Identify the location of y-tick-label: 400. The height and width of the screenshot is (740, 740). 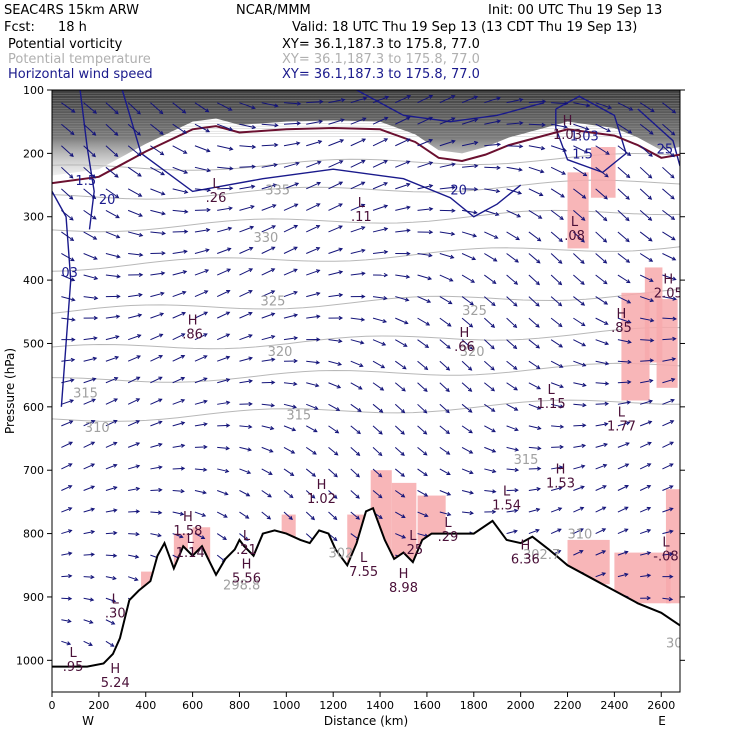
(33, 280).